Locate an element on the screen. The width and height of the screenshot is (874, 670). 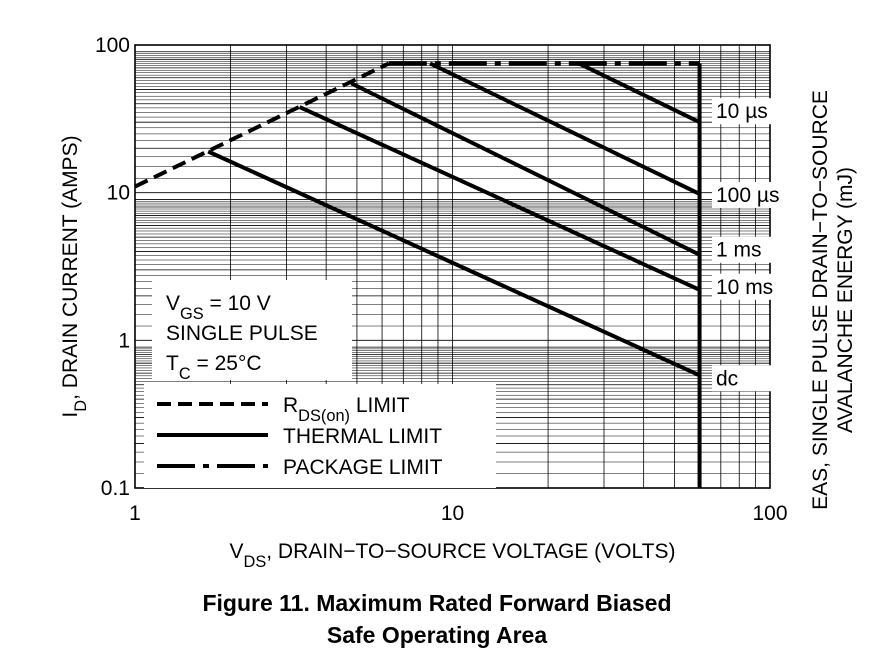
y2-axis-title-line2: AVALANCHE ENERGY (mJ) is located at coordinates (845, 300).